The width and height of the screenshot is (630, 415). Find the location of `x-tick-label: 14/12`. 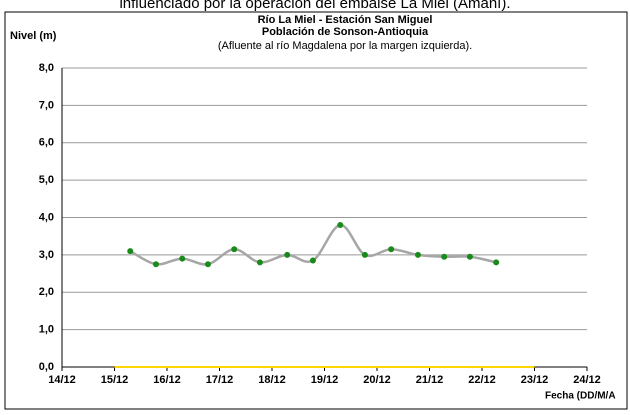

x-tick-label: 14/12 is located at coordinates (62, 380).